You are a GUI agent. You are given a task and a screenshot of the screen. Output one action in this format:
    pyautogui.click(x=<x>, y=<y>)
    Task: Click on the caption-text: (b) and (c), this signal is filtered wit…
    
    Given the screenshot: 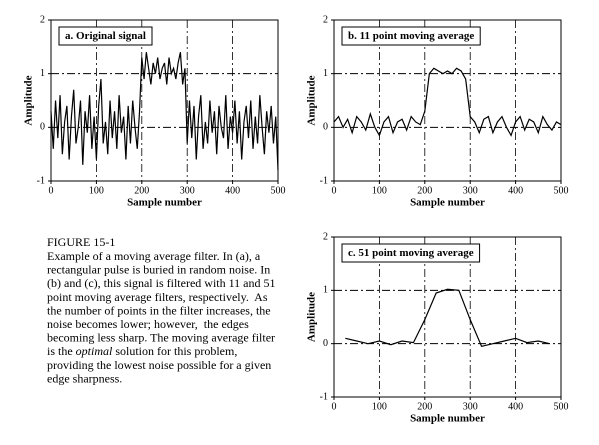 What is the action you would take?
    pyautogui.click(x=161, y=283)
    